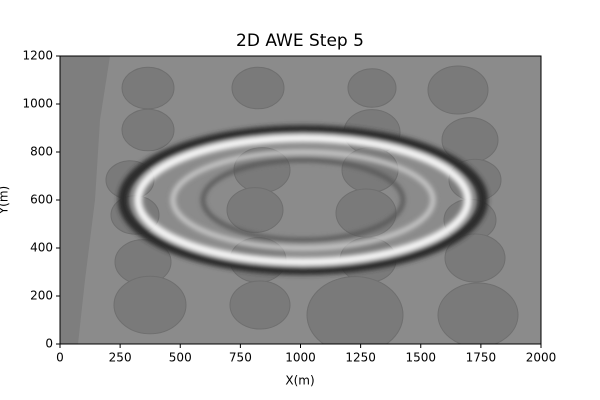 This screenshot has height=400, width=600. I want to click on y-tick-label: 1200, so click(37, 56).